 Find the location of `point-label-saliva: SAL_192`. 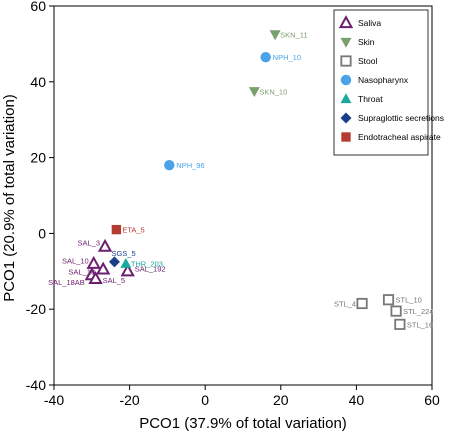

point-label-saliva: SAL_192 is located at coordinates (150, 268).